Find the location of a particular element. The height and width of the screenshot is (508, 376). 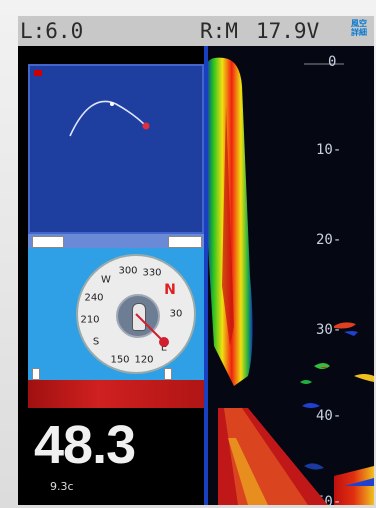

depth-label-20: 20- is located at coordinates (329, 240).